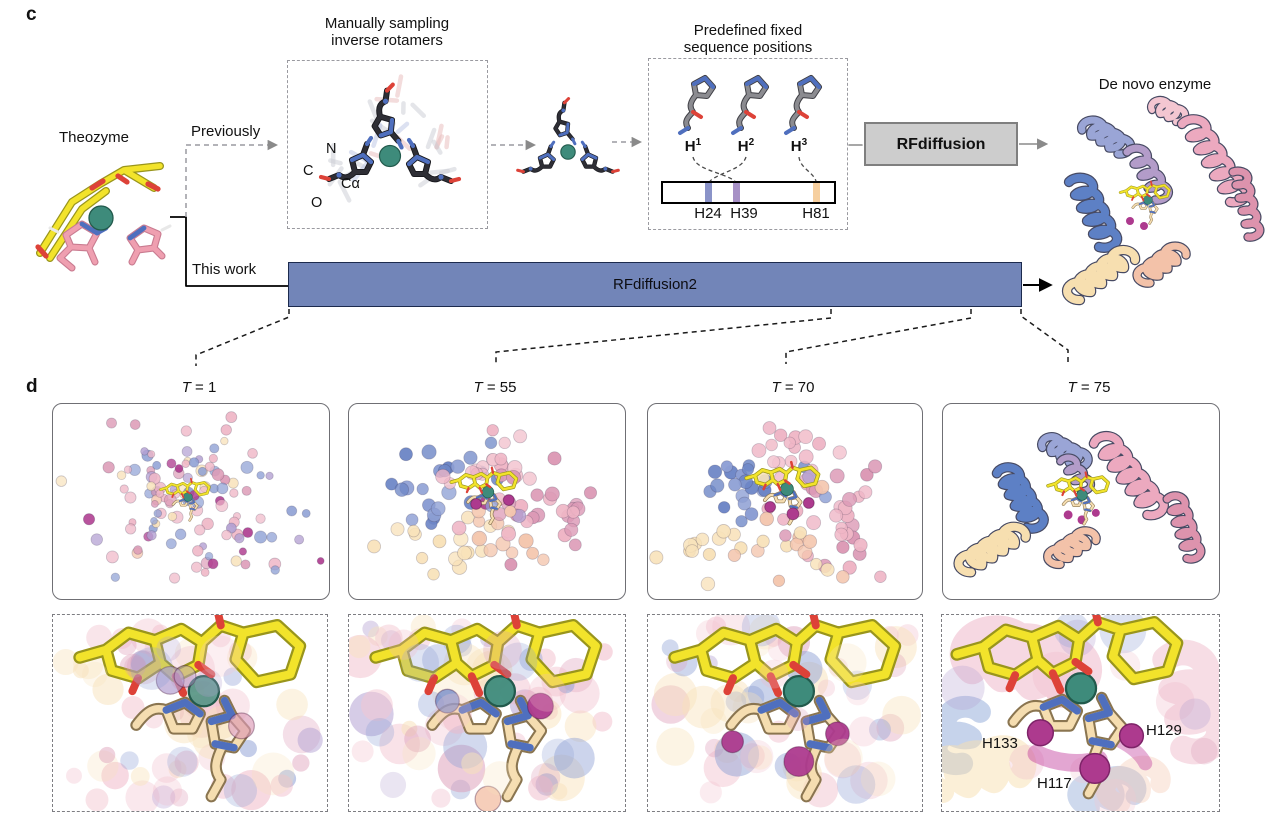  What do you see at coordinates (31, 14) in the screenshot?
I see `panel-c-label: c` at bounding box center [31, 14].